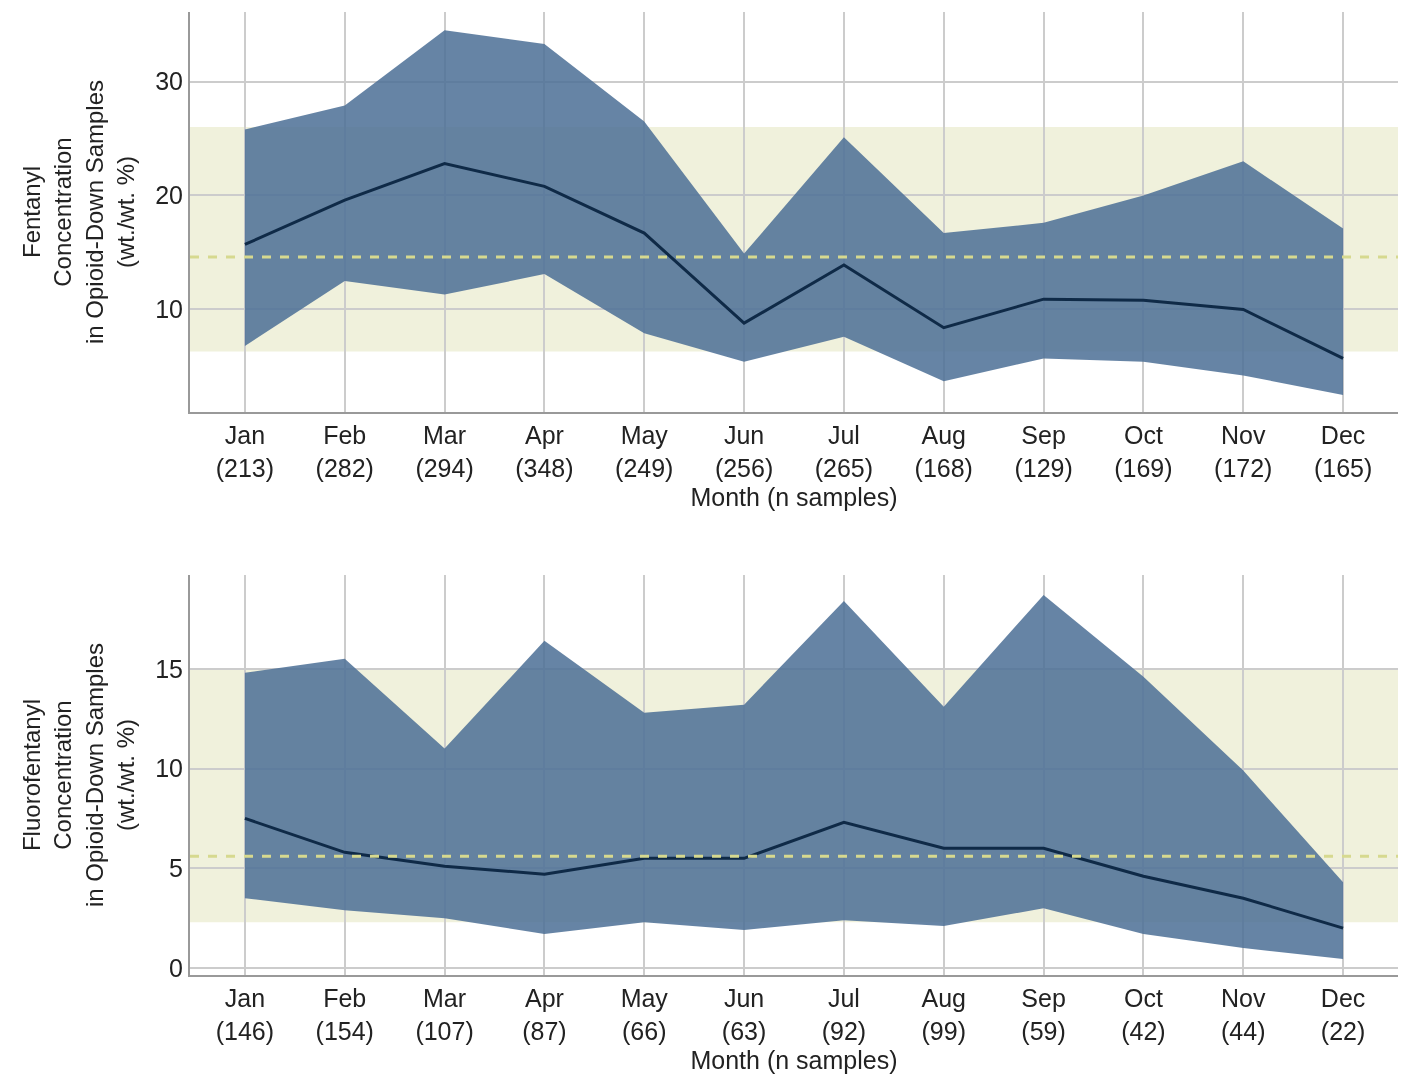  I want to click on x-tick-label: Oct (169), so click(1143, 451).